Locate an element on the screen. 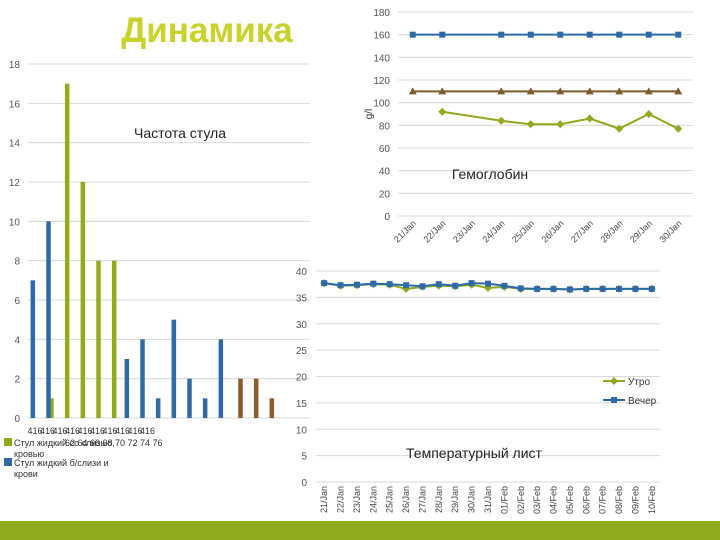  y-tick-label: 20 is located at coordinates (385, 194).